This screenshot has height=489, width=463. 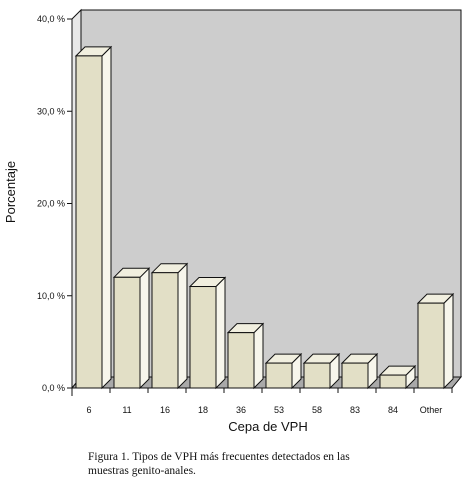 What do you see at coordinates (126, 410) in the screenshot?
I see `x-tick-label: 11` at bounding box center [126, 410].